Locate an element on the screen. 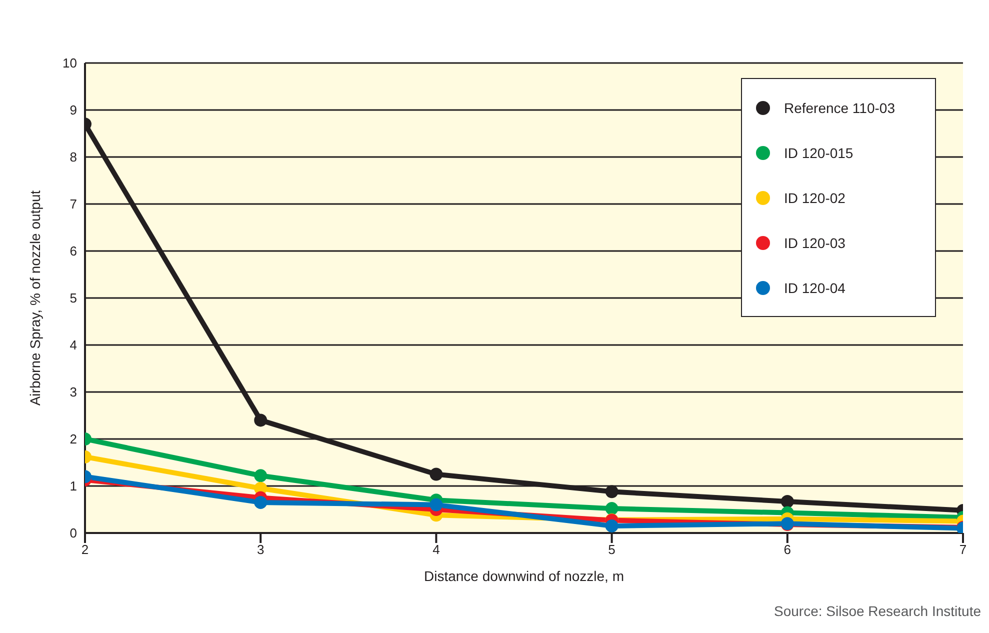 The image size is (989, 633). x-tick-label: 7 is located at coordinates (963, 550).